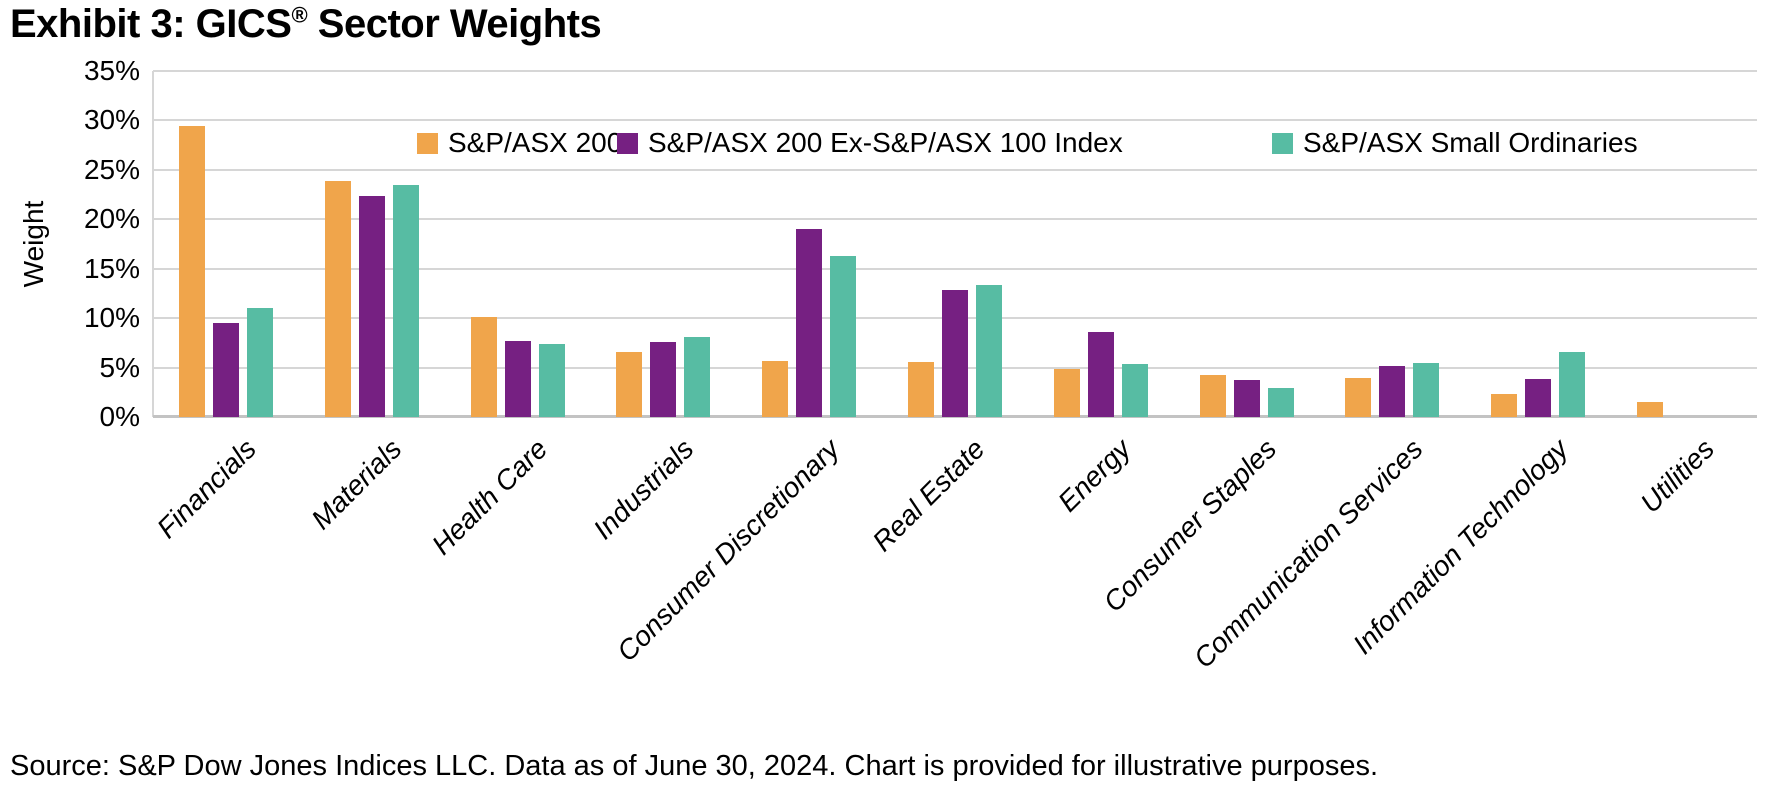  What do you see at coordinates (225, 370) in the screenshot?
I see `bar-financials-s-p-asx-200-ex-s-p-asx-100-index` at bounding box center [225, 370].